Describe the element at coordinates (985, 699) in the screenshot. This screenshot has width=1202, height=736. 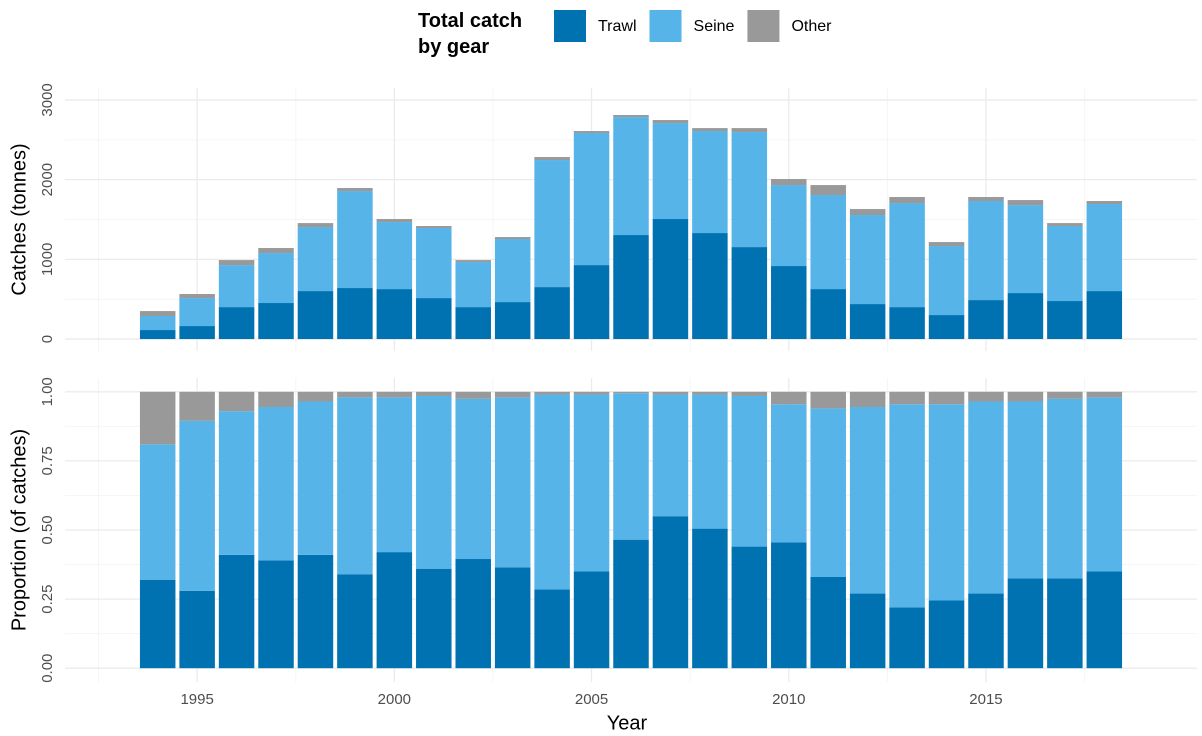
I see `x-tick-label: 2015` at that location.